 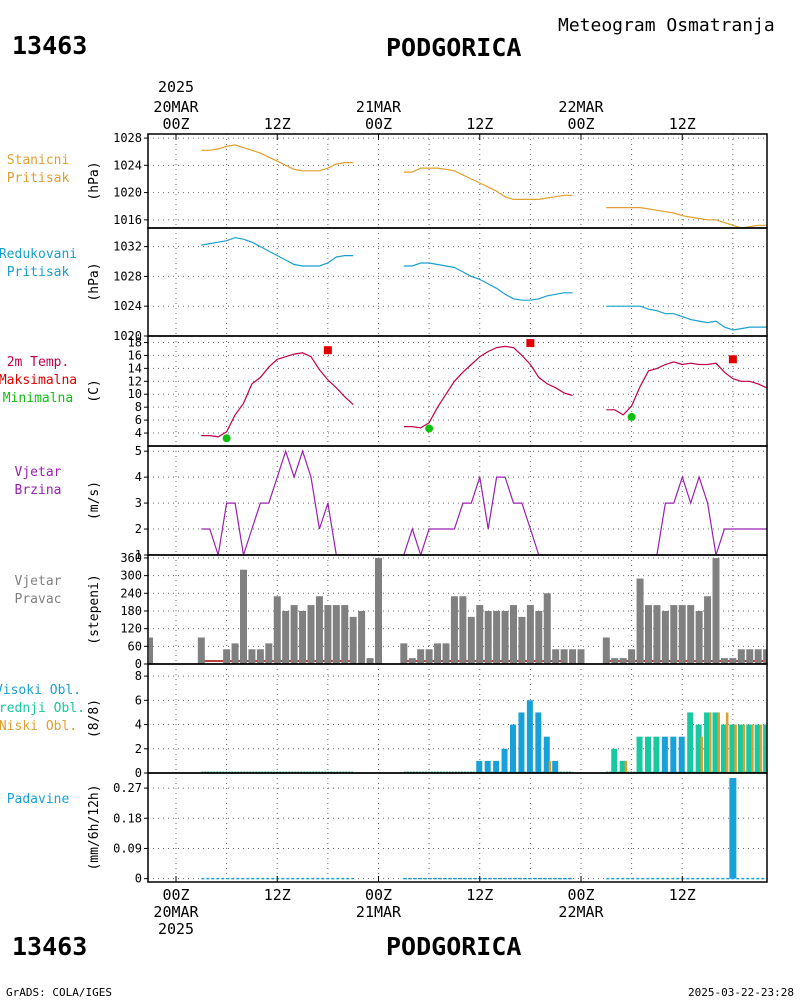 I want to click on y-tick-label: 1024, so click(x=127, y=306).